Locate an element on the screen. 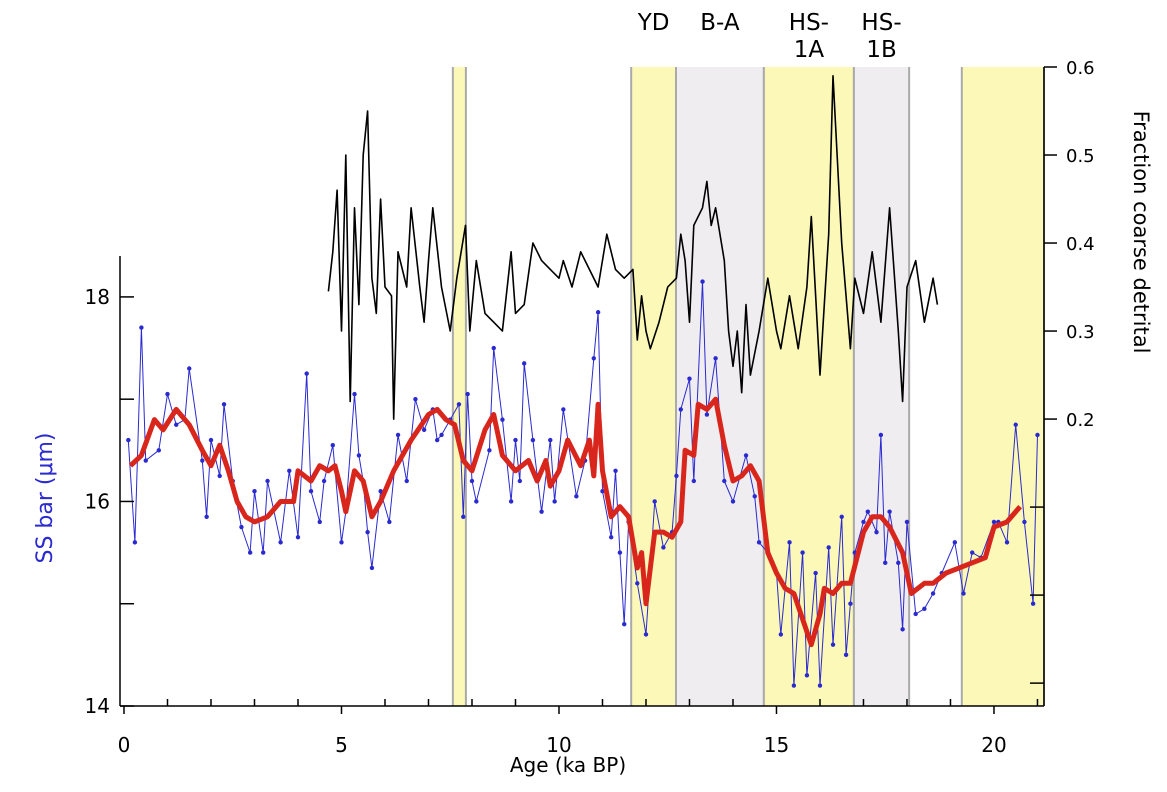  x-axis-title: Age (ka BP) is located at coordinates (568, 765).